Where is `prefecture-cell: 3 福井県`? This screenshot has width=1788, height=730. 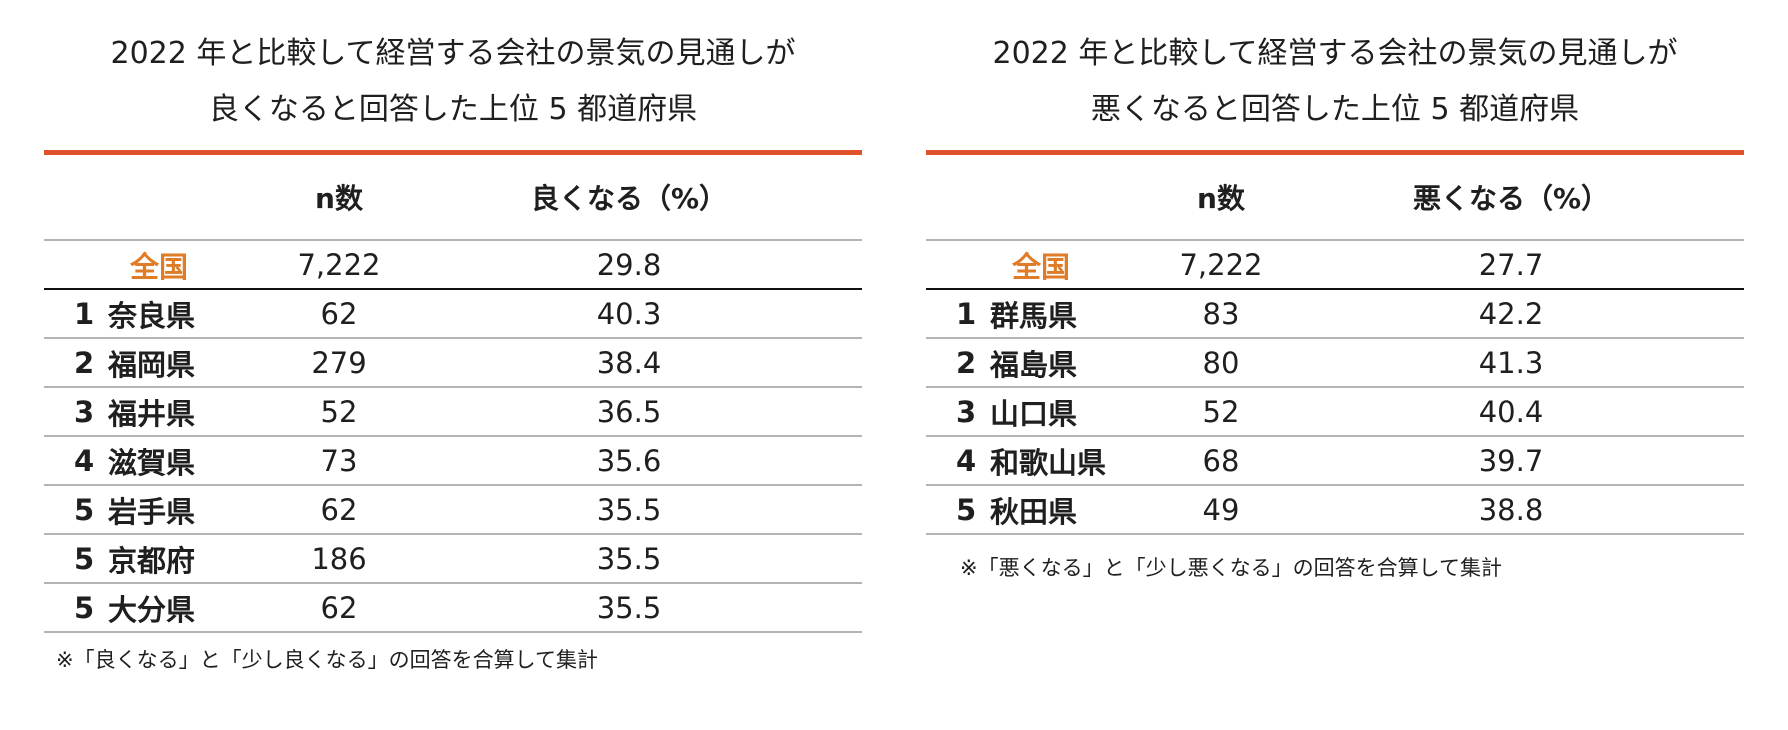 prefecture-cell: 3 福井県 is located at coordinates (134, 411).